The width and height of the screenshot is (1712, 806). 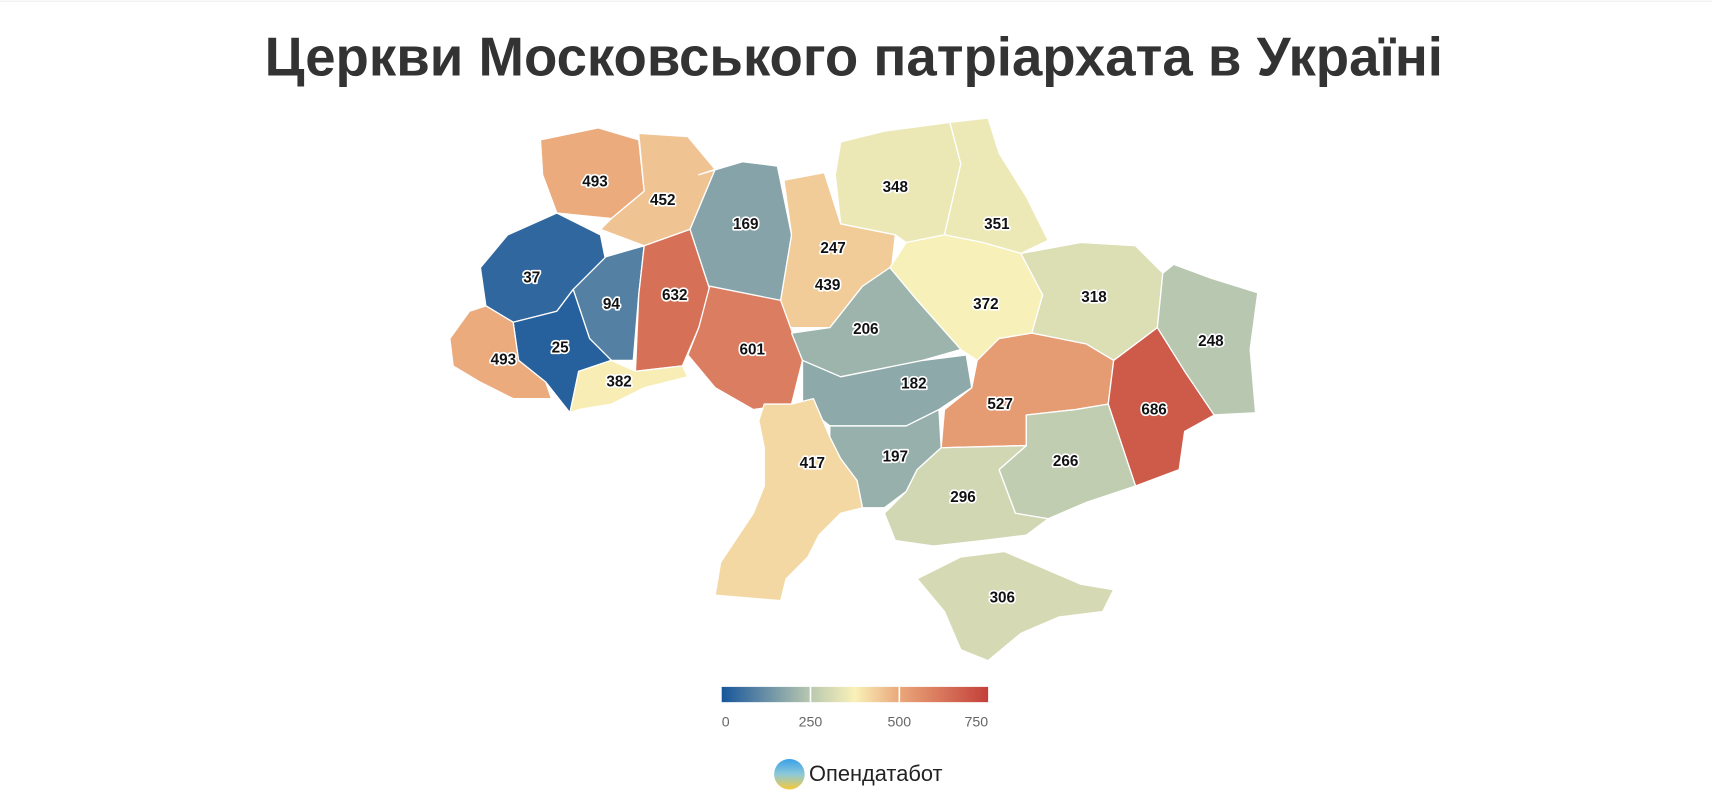 I want to click on region-value: 296, so click(x=962, y=497).